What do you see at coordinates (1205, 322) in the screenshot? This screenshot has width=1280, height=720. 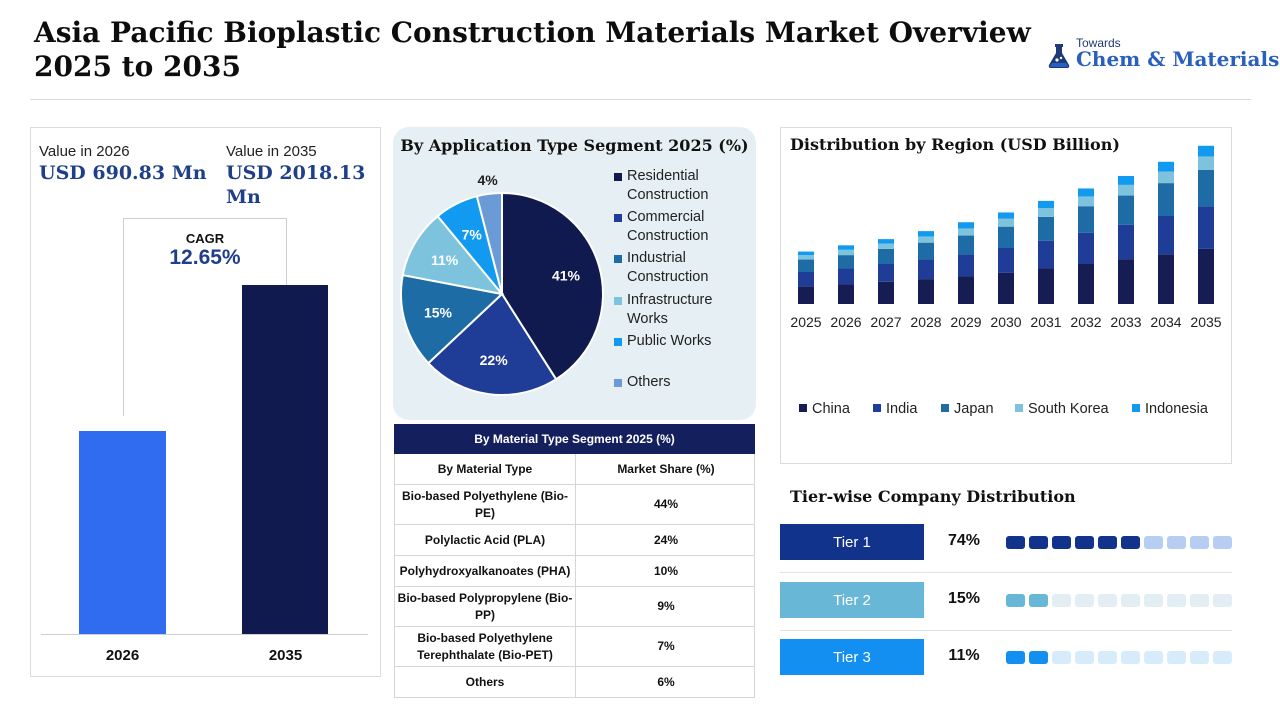 I see `x-tick-label: 2035` at bounding box center [1205, 322].